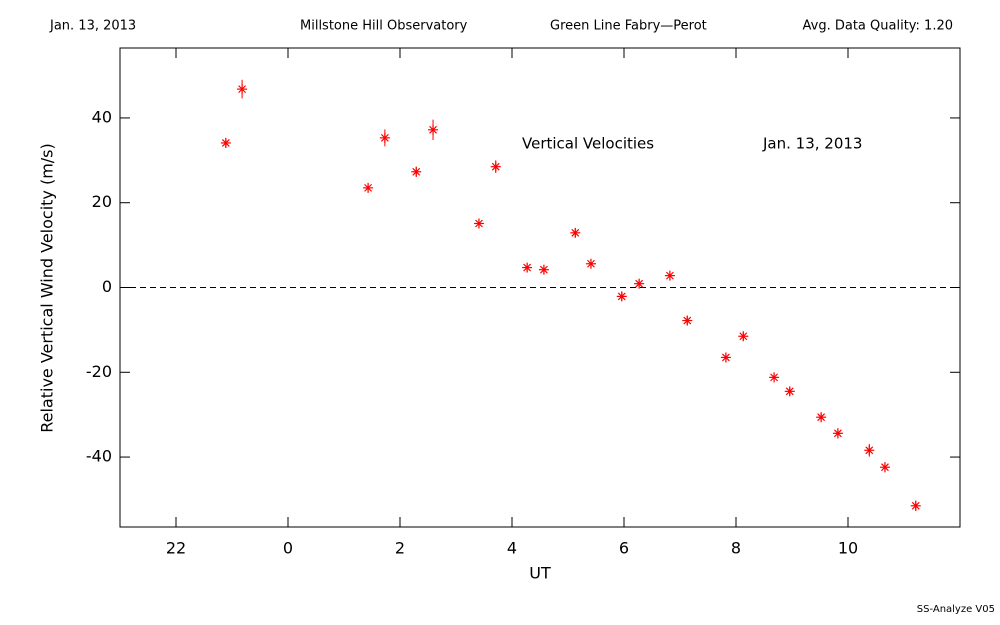  Describe the element at coordinates (99, 456) in the screenshot. I see `y-tick-label: -40` at that location.